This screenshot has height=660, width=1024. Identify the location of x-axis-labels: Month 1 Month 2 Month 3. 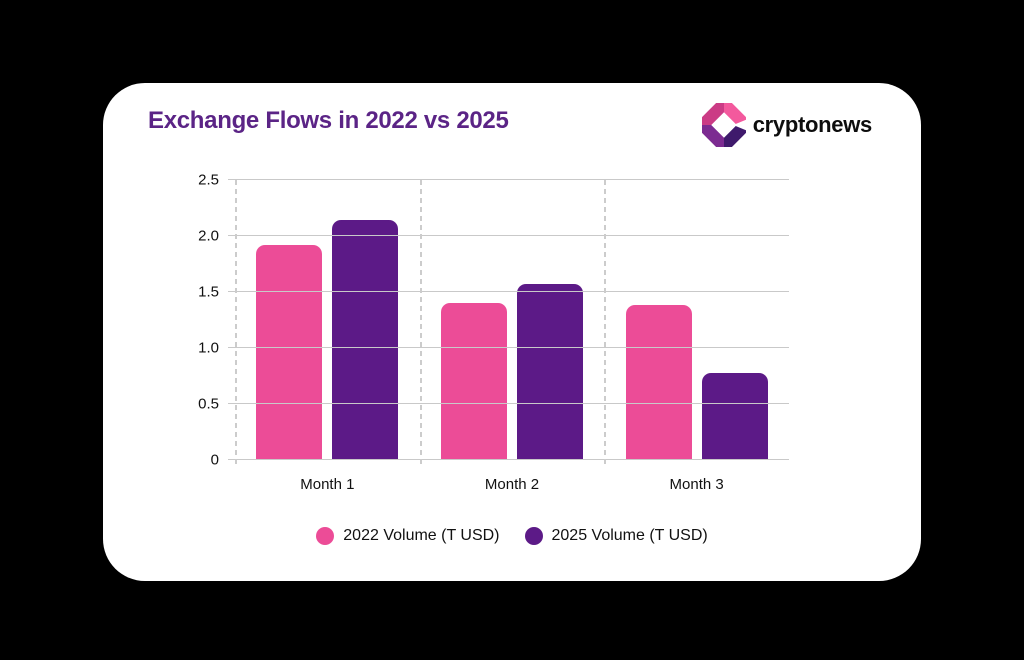
(512, 486).